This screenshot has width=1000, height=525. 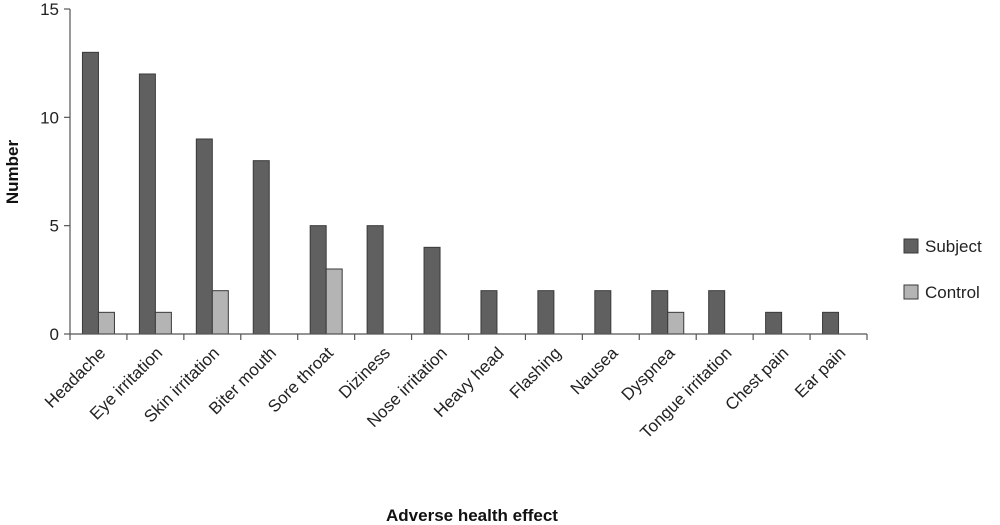 I want to click on legend-label-subject: Subject, so click(x=953, y=246).